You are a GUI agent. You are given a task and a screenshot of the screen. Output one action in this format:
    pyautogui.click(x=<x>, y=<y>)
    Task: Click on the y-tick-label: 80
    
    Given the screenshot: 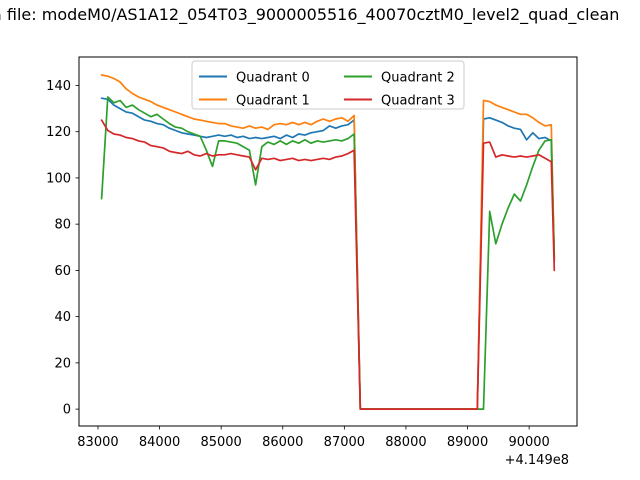 What is the action you would take?
    pyautogui.click(x=62, y=225)
    